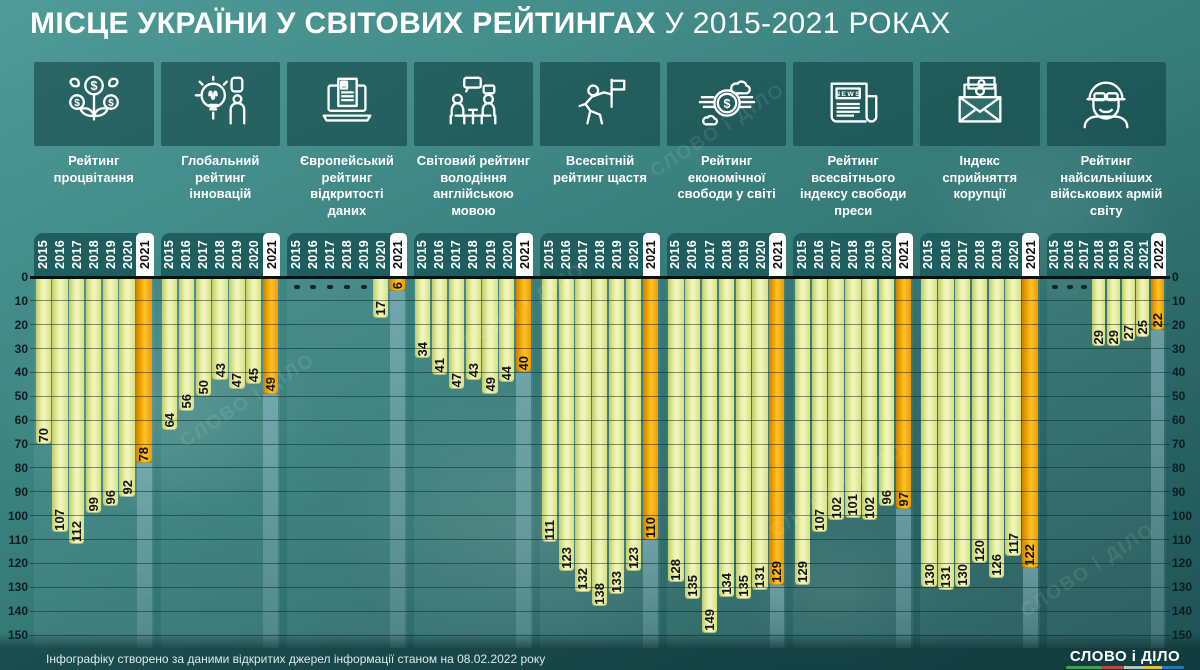 The width and height of the screenshot is (1200, 670). I want to click on category-icon-tile, so click(979, 104).